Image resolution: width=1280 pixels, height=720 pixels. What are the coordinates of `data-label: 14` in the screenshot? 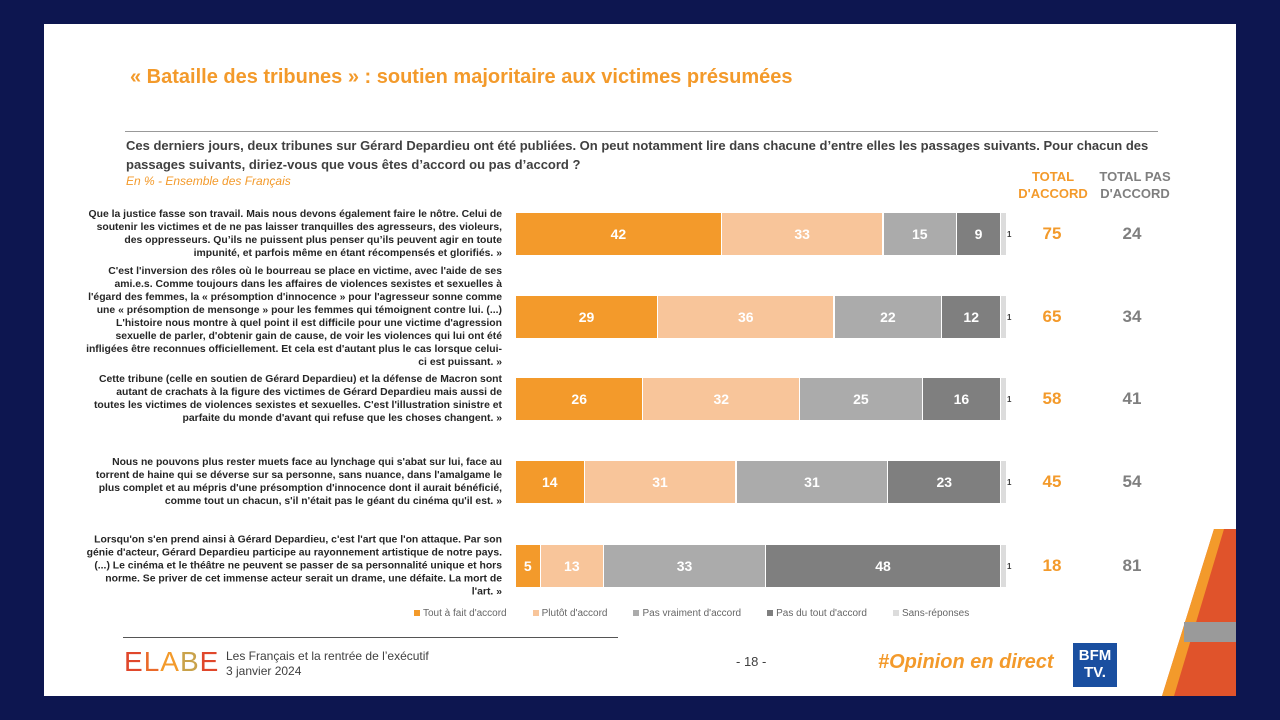 It's located at (550, 482).